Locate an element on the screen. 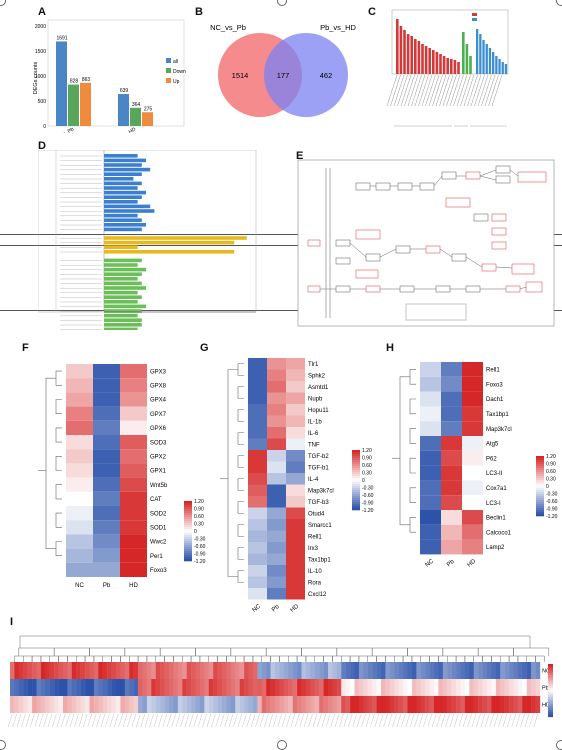 The height and width of the screenshot is (750, 562). gene-label: Otud4 is located at coordinates (316, 514).